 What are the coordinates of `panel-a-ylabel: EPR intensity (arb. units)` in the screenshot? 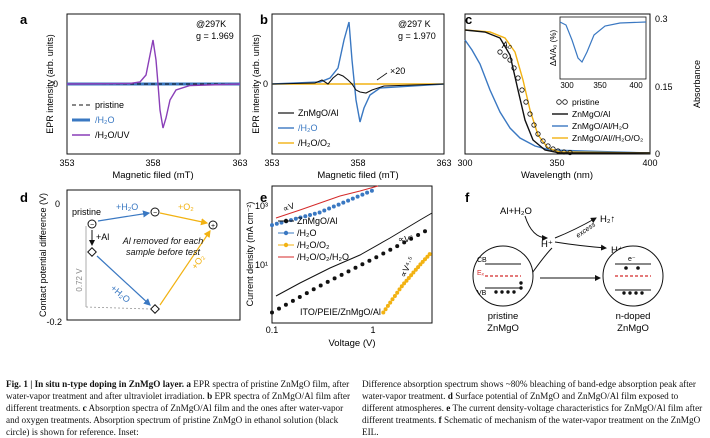 It's located at (50, 84).